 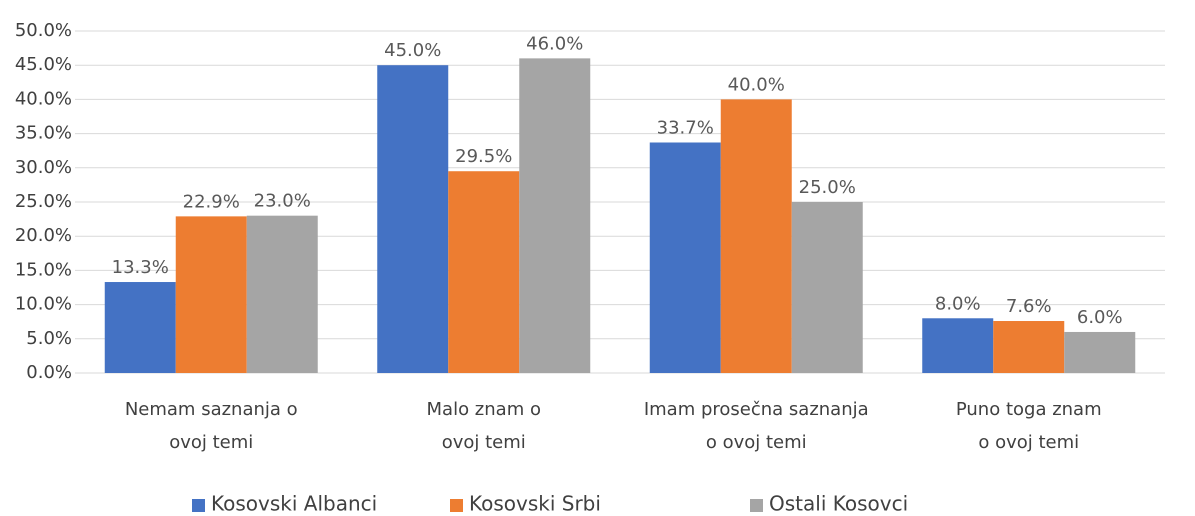 I want to click on value-label: 7.6%, so click(x=1029, y=306).